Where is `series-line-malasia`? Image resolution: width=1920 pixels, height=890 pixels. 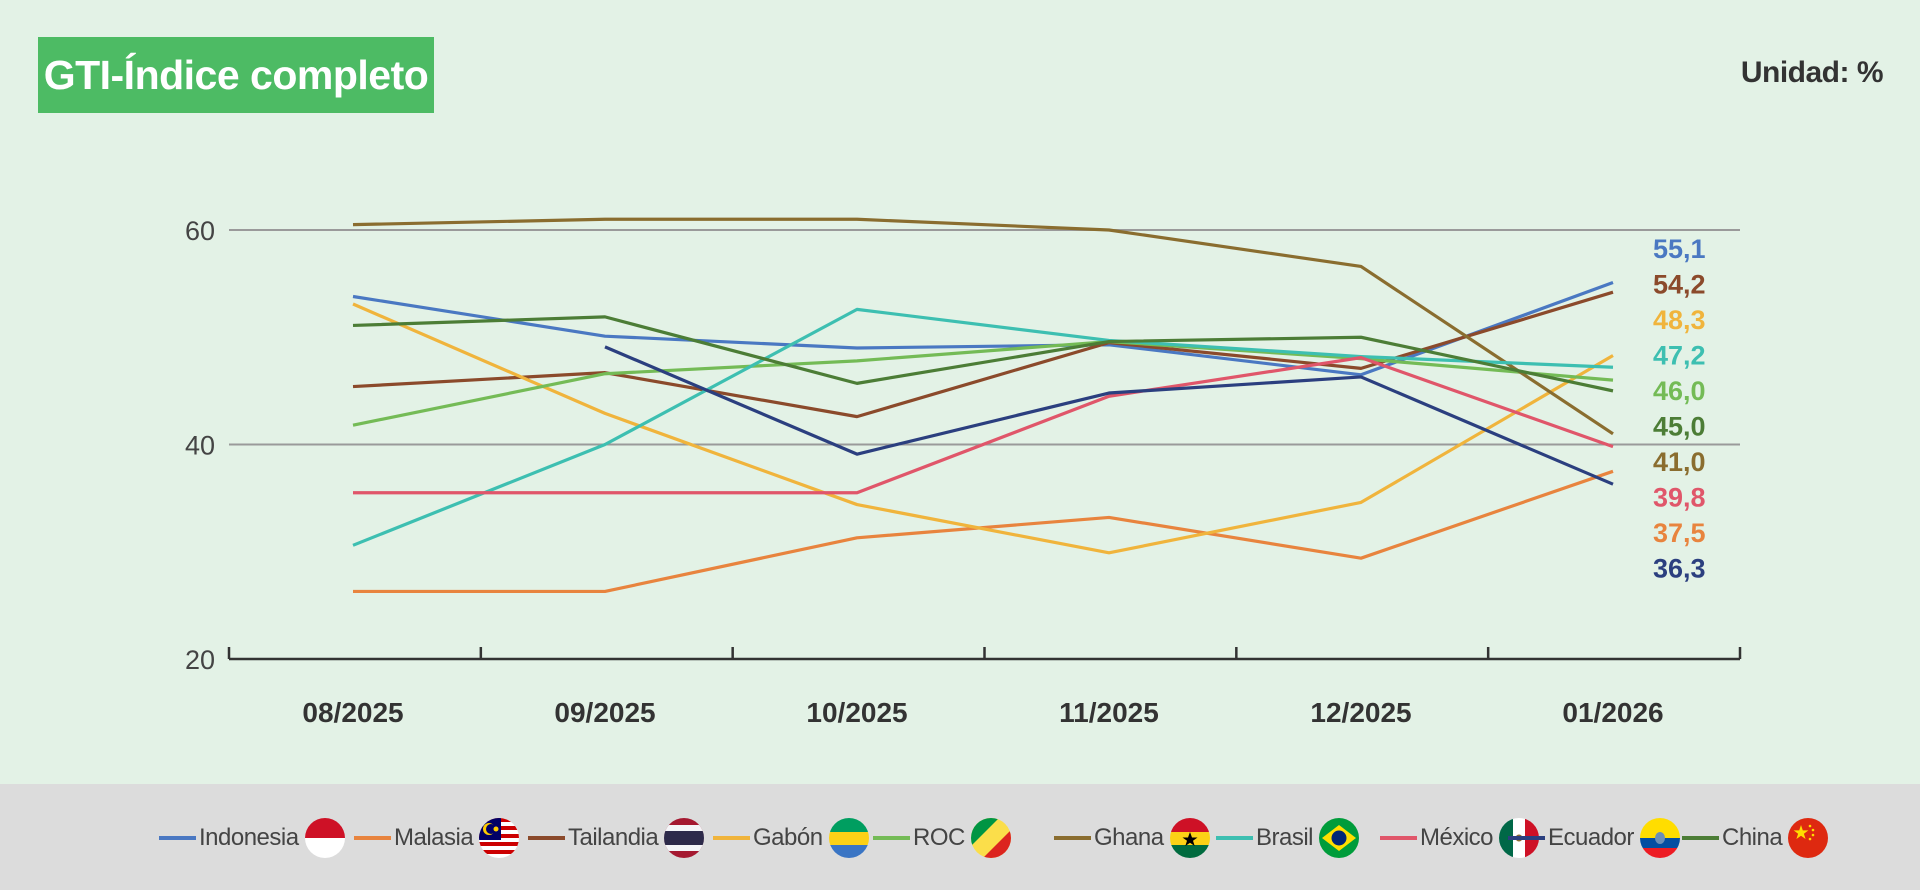 series-line-malasia is located at coordinates (983, 531).